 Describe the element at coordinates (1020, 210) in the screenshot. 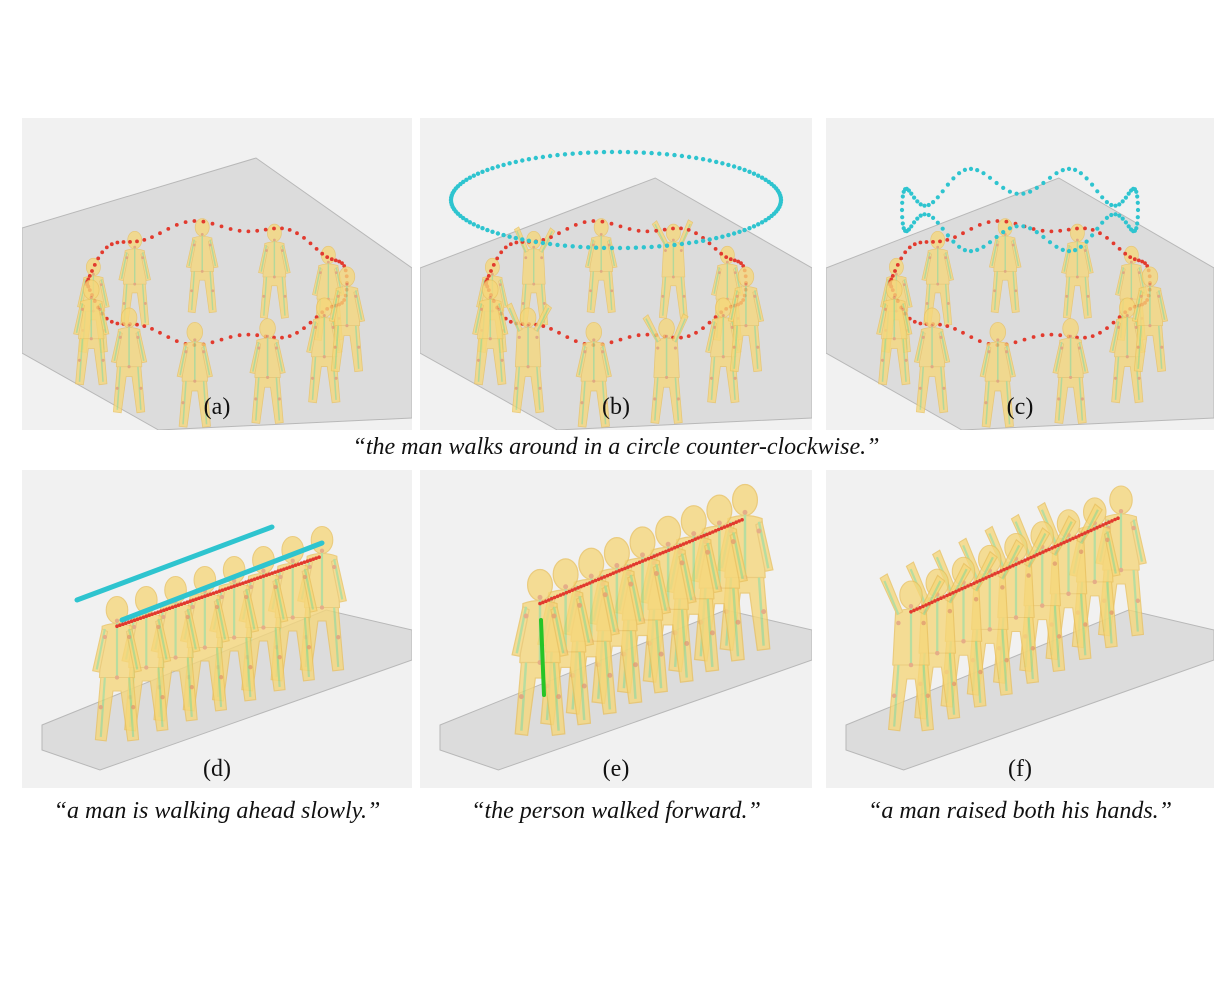

I see `hand-wavy-dots` at that location.